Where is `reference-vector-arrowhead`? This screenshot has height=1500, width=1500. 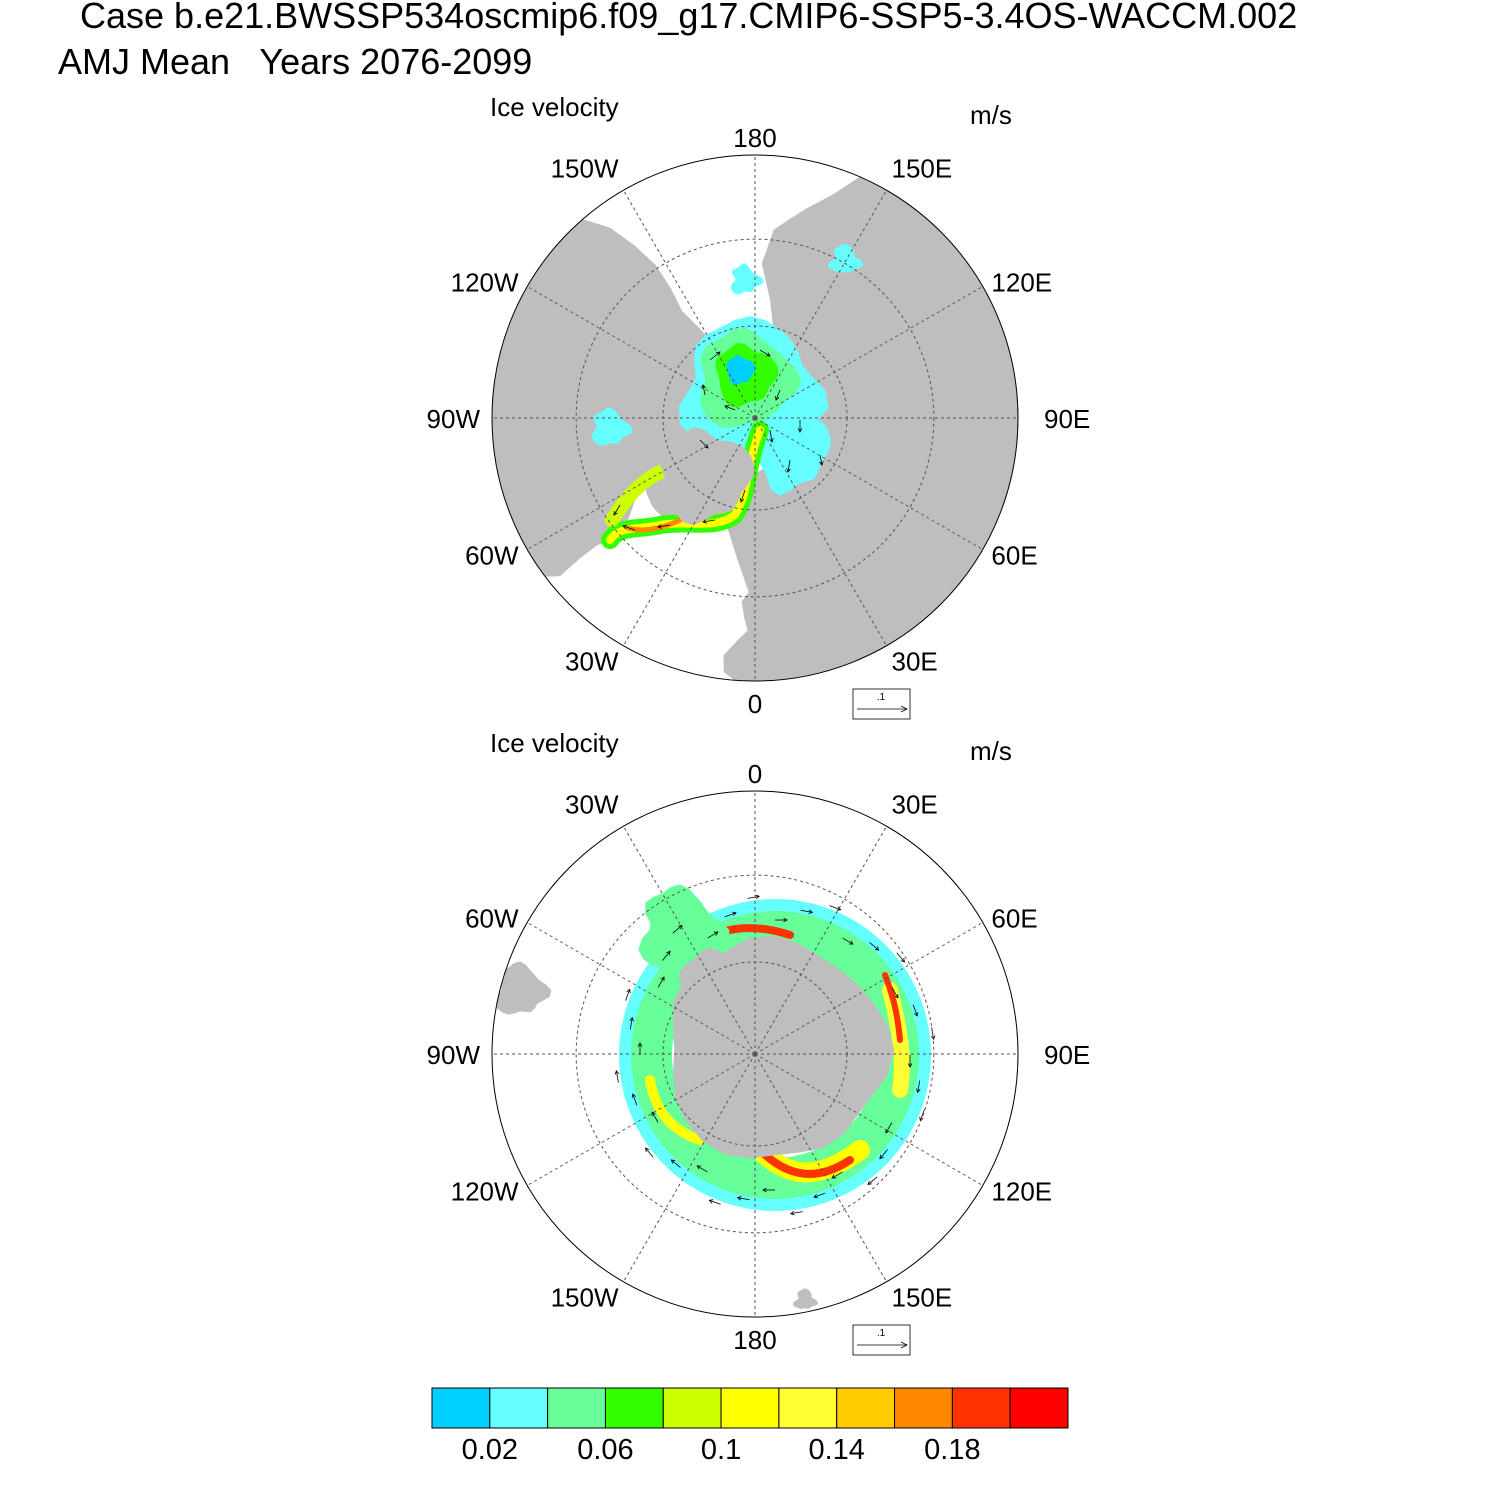 reference-vector-arrowhead is located at coordinates (904, 709).